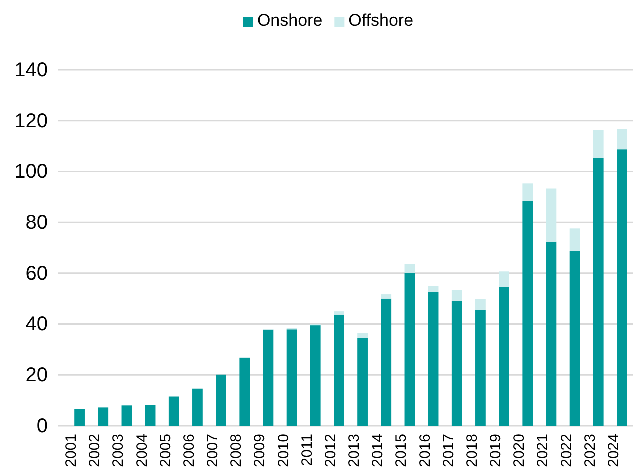 This screenshot has width=633, height=476. What do you see at coordinates (472, 451) in the screenshot?
I see `x-tick-label: 2018` at bounding box center [472, 451].